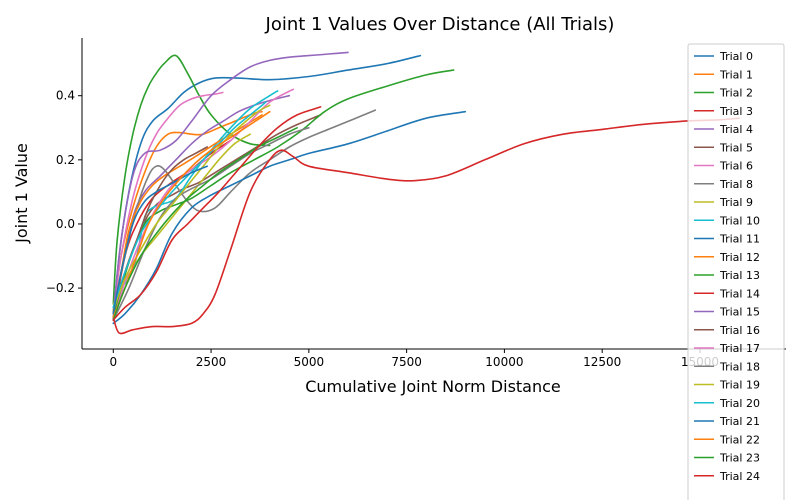 The width and height of the screenshot is (800, 500). I want to click on legend-label: Trial 9, so click(736, 202).